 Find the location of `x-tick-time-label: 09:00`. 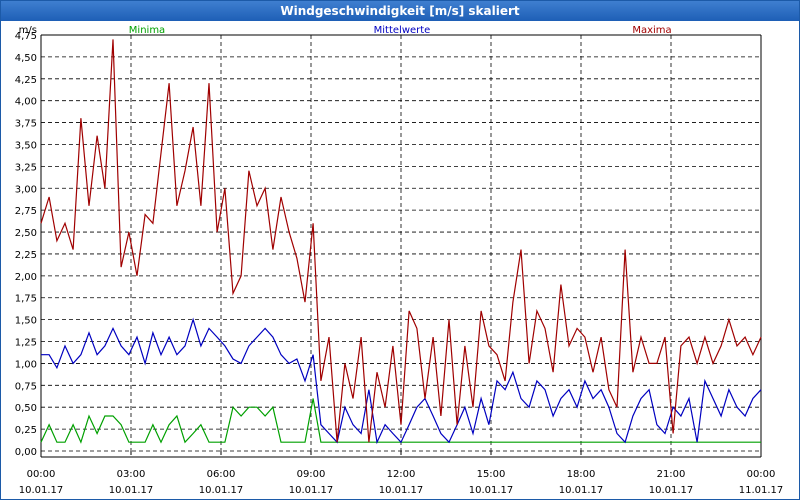

x-tick-time-label: 09:00 is located at coordinates (311, 474).